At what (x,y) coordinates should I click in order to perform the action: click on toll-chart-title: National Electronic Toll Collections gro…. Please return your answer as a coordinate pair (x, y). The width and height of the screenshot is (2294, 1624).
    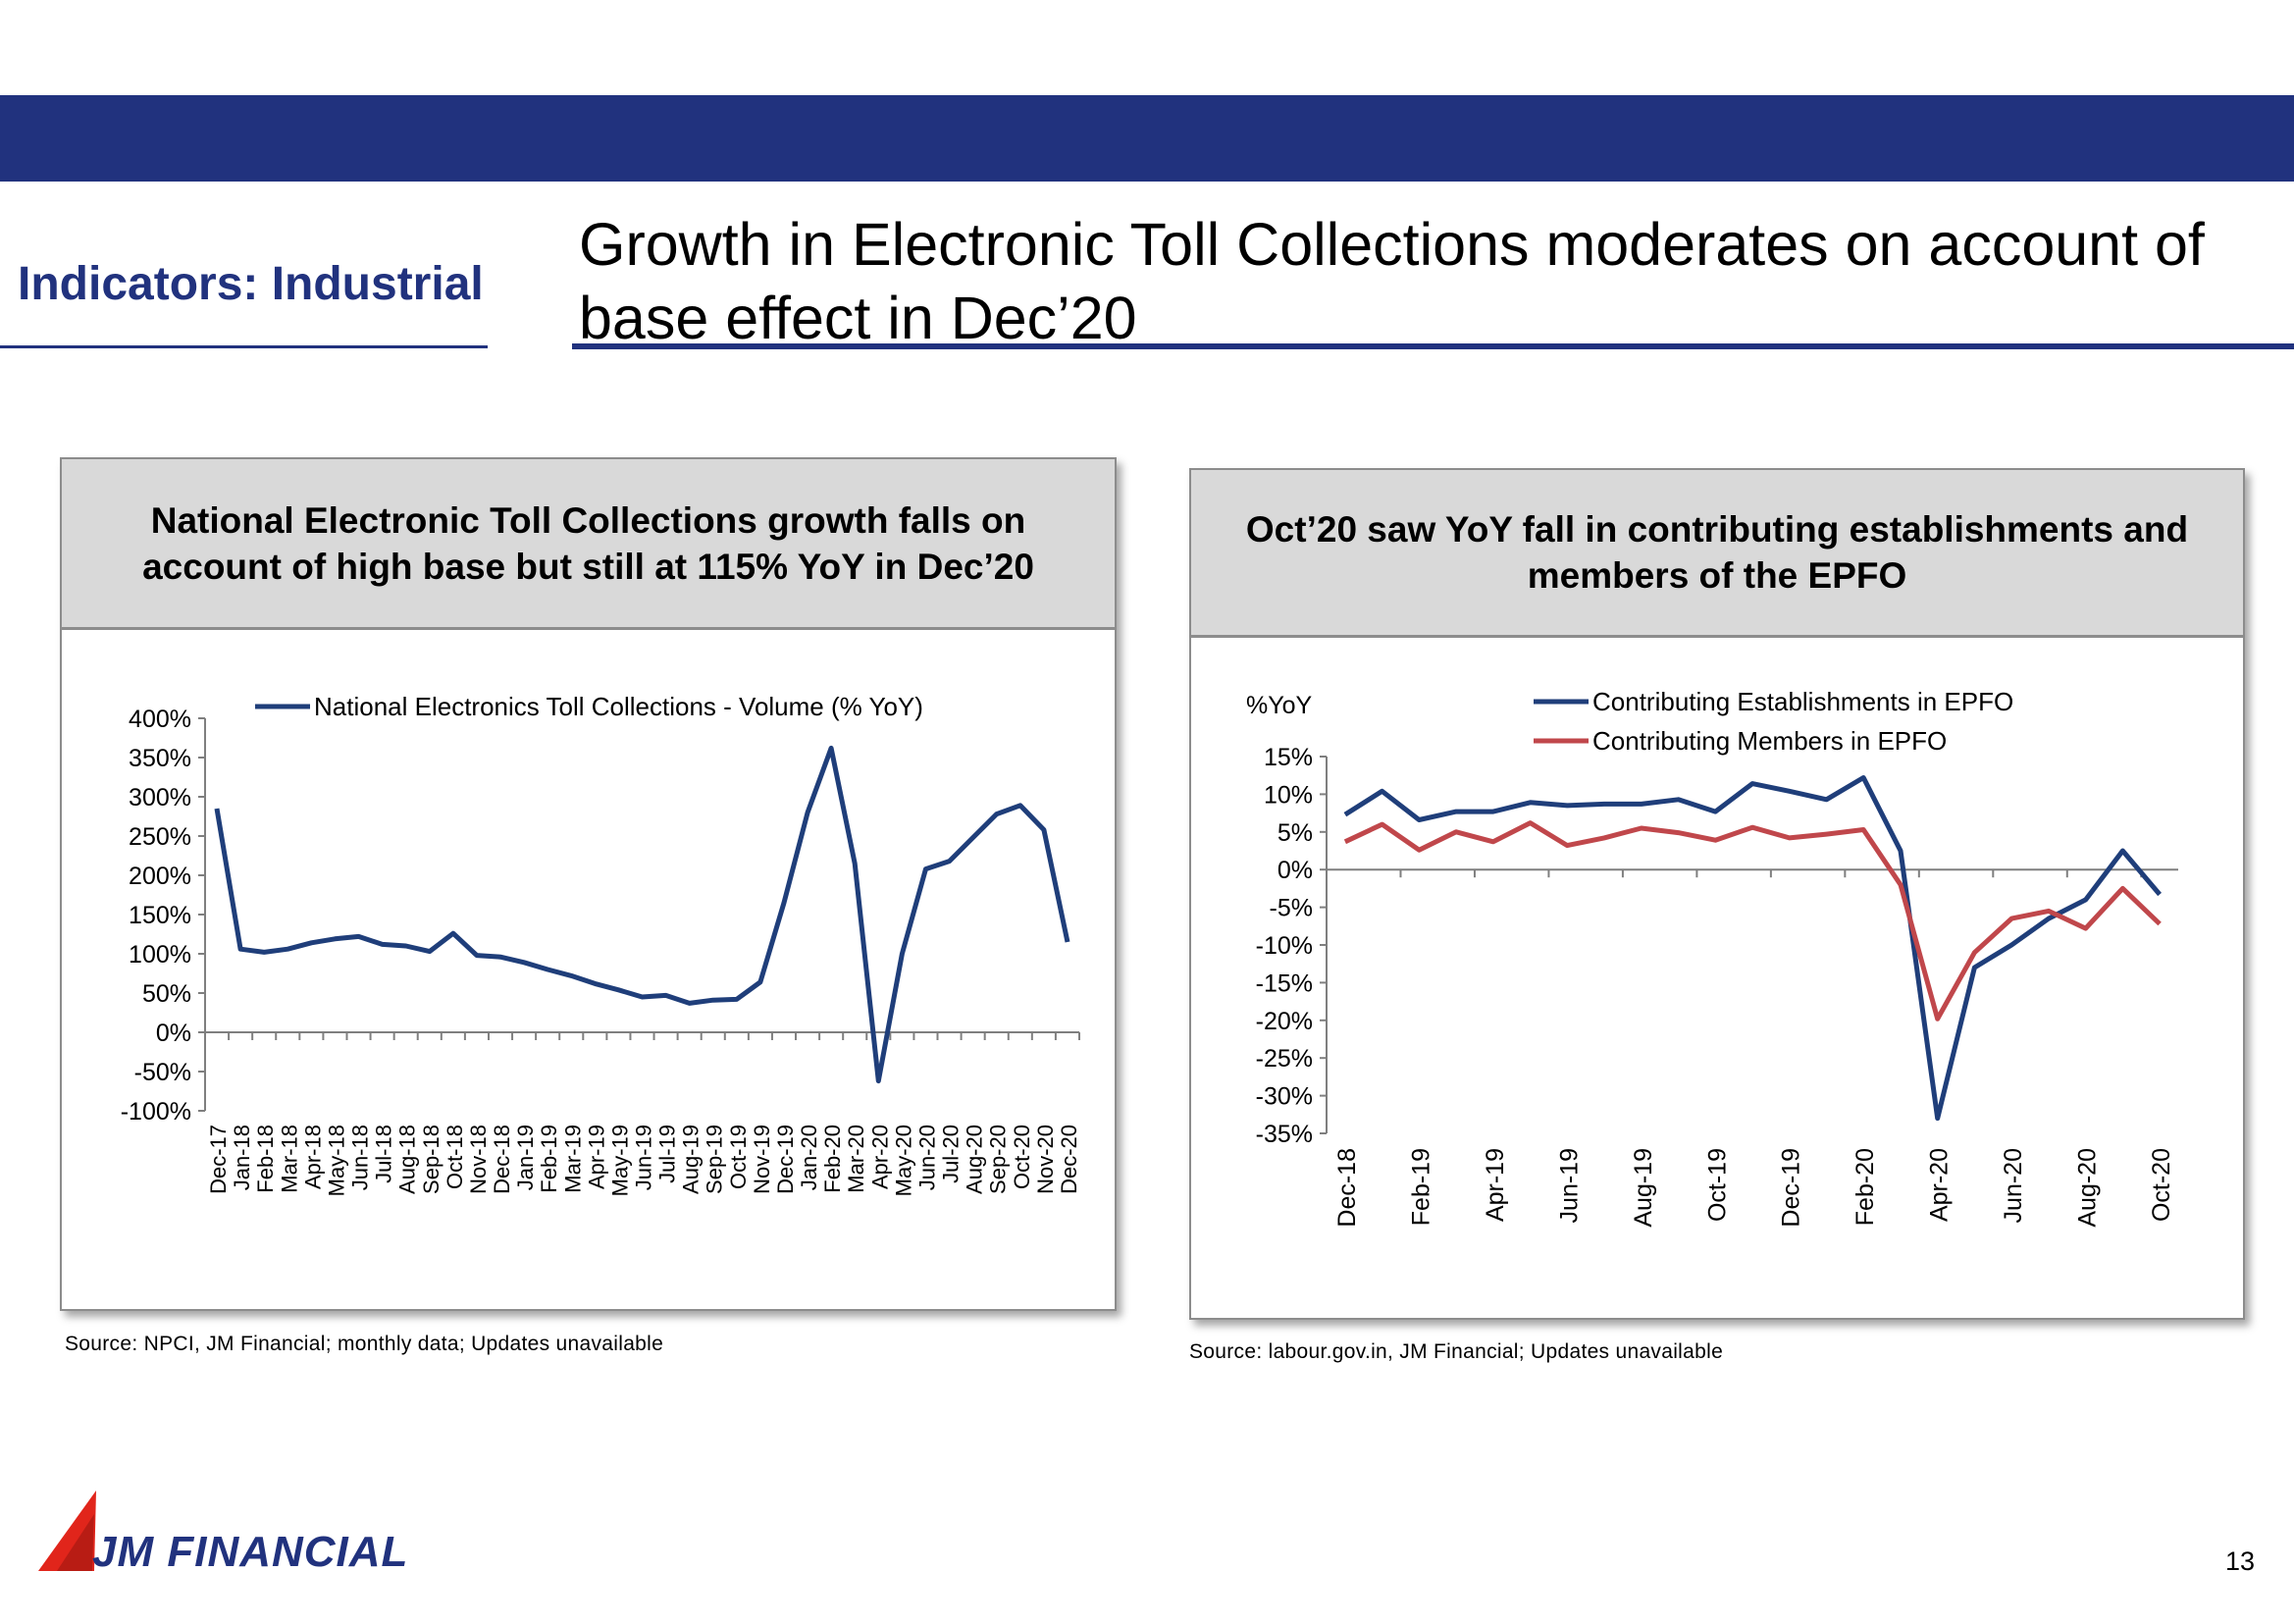
    Looking at the image, I should click on (588, 544).